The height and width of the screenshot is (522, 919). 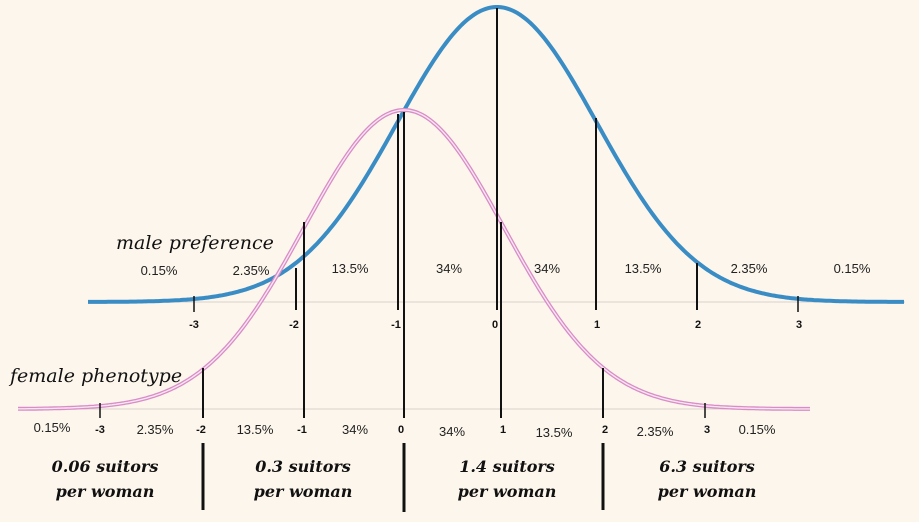 What do you see at coordinates (95, 376) in the screenshot?
I see `female-curve-label: female phenotype` at bounding box center [95, 376].